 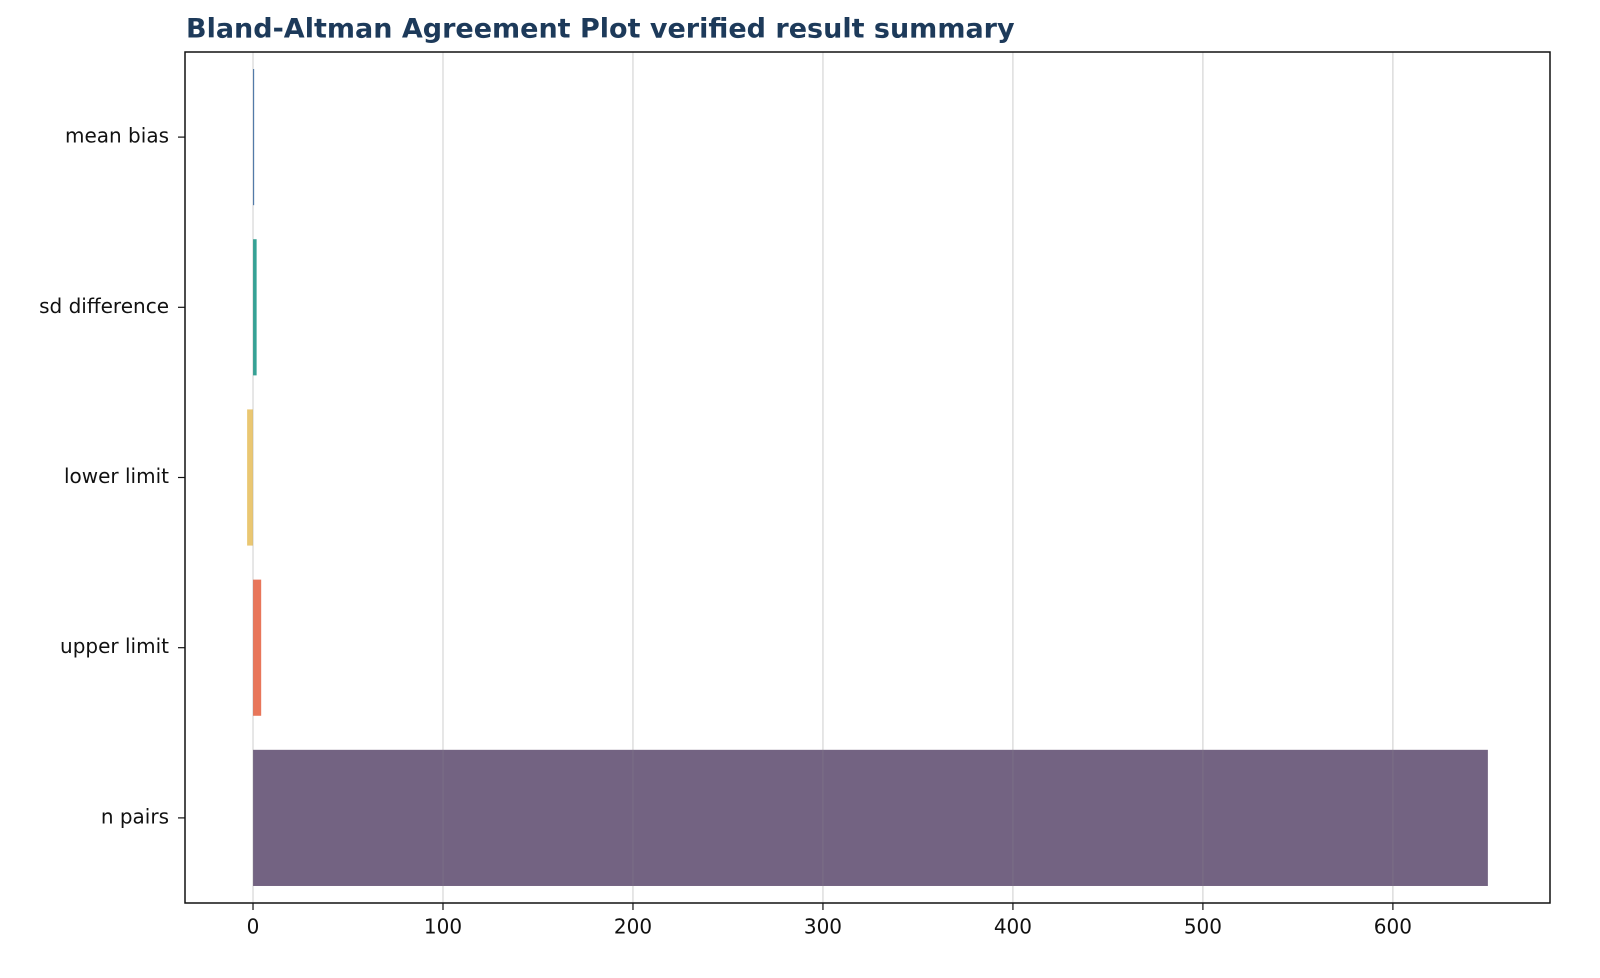 I want to click on y-tick-label: mean bias, so click(x=117, y=136).